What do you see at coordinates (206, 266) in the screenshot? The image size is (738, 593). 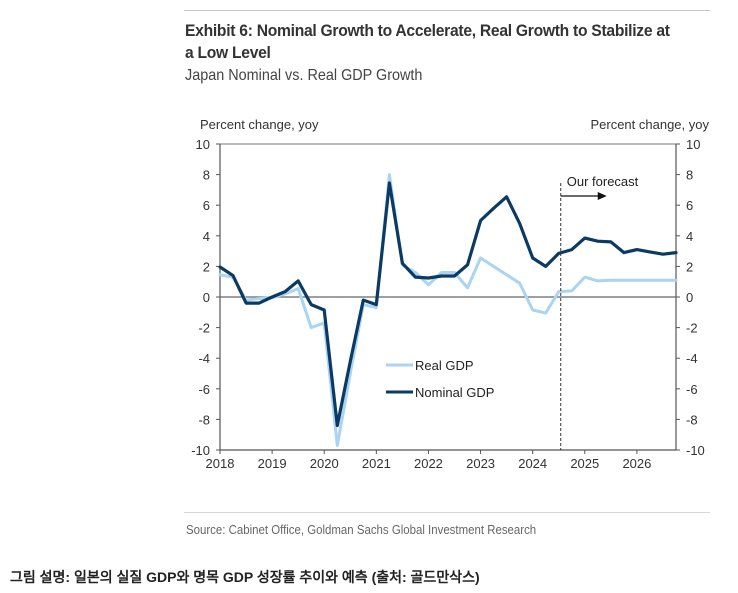 I see `left-tick-label: 2` at bounding box center [206, 266].